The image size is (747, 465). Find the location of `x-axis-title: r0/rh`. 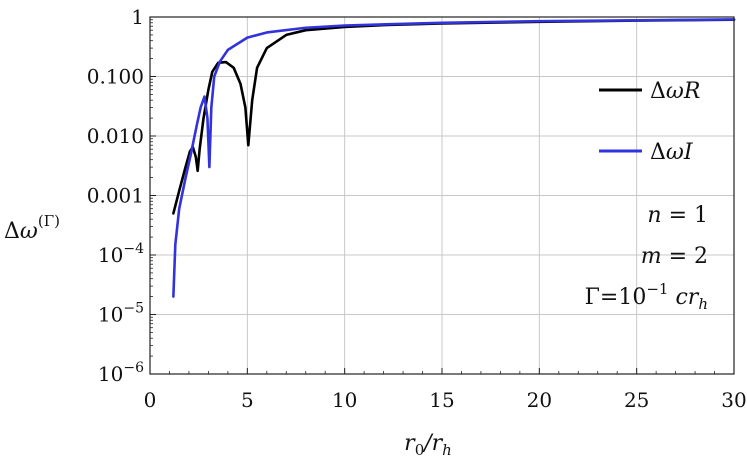

x-axis-title: r0/rh is located at coordinates (428, 445).